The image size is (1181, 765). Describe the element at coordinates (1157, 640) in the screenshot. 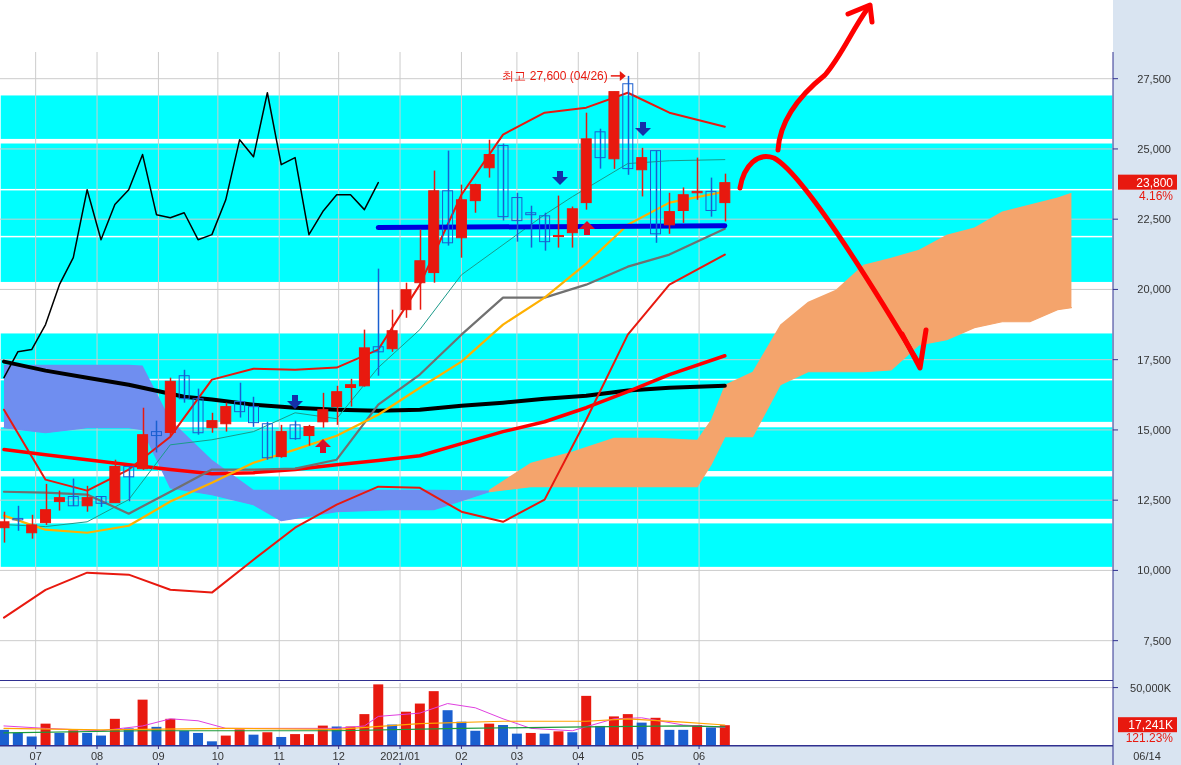

I see `y-tick-label: 7,500` at that location.